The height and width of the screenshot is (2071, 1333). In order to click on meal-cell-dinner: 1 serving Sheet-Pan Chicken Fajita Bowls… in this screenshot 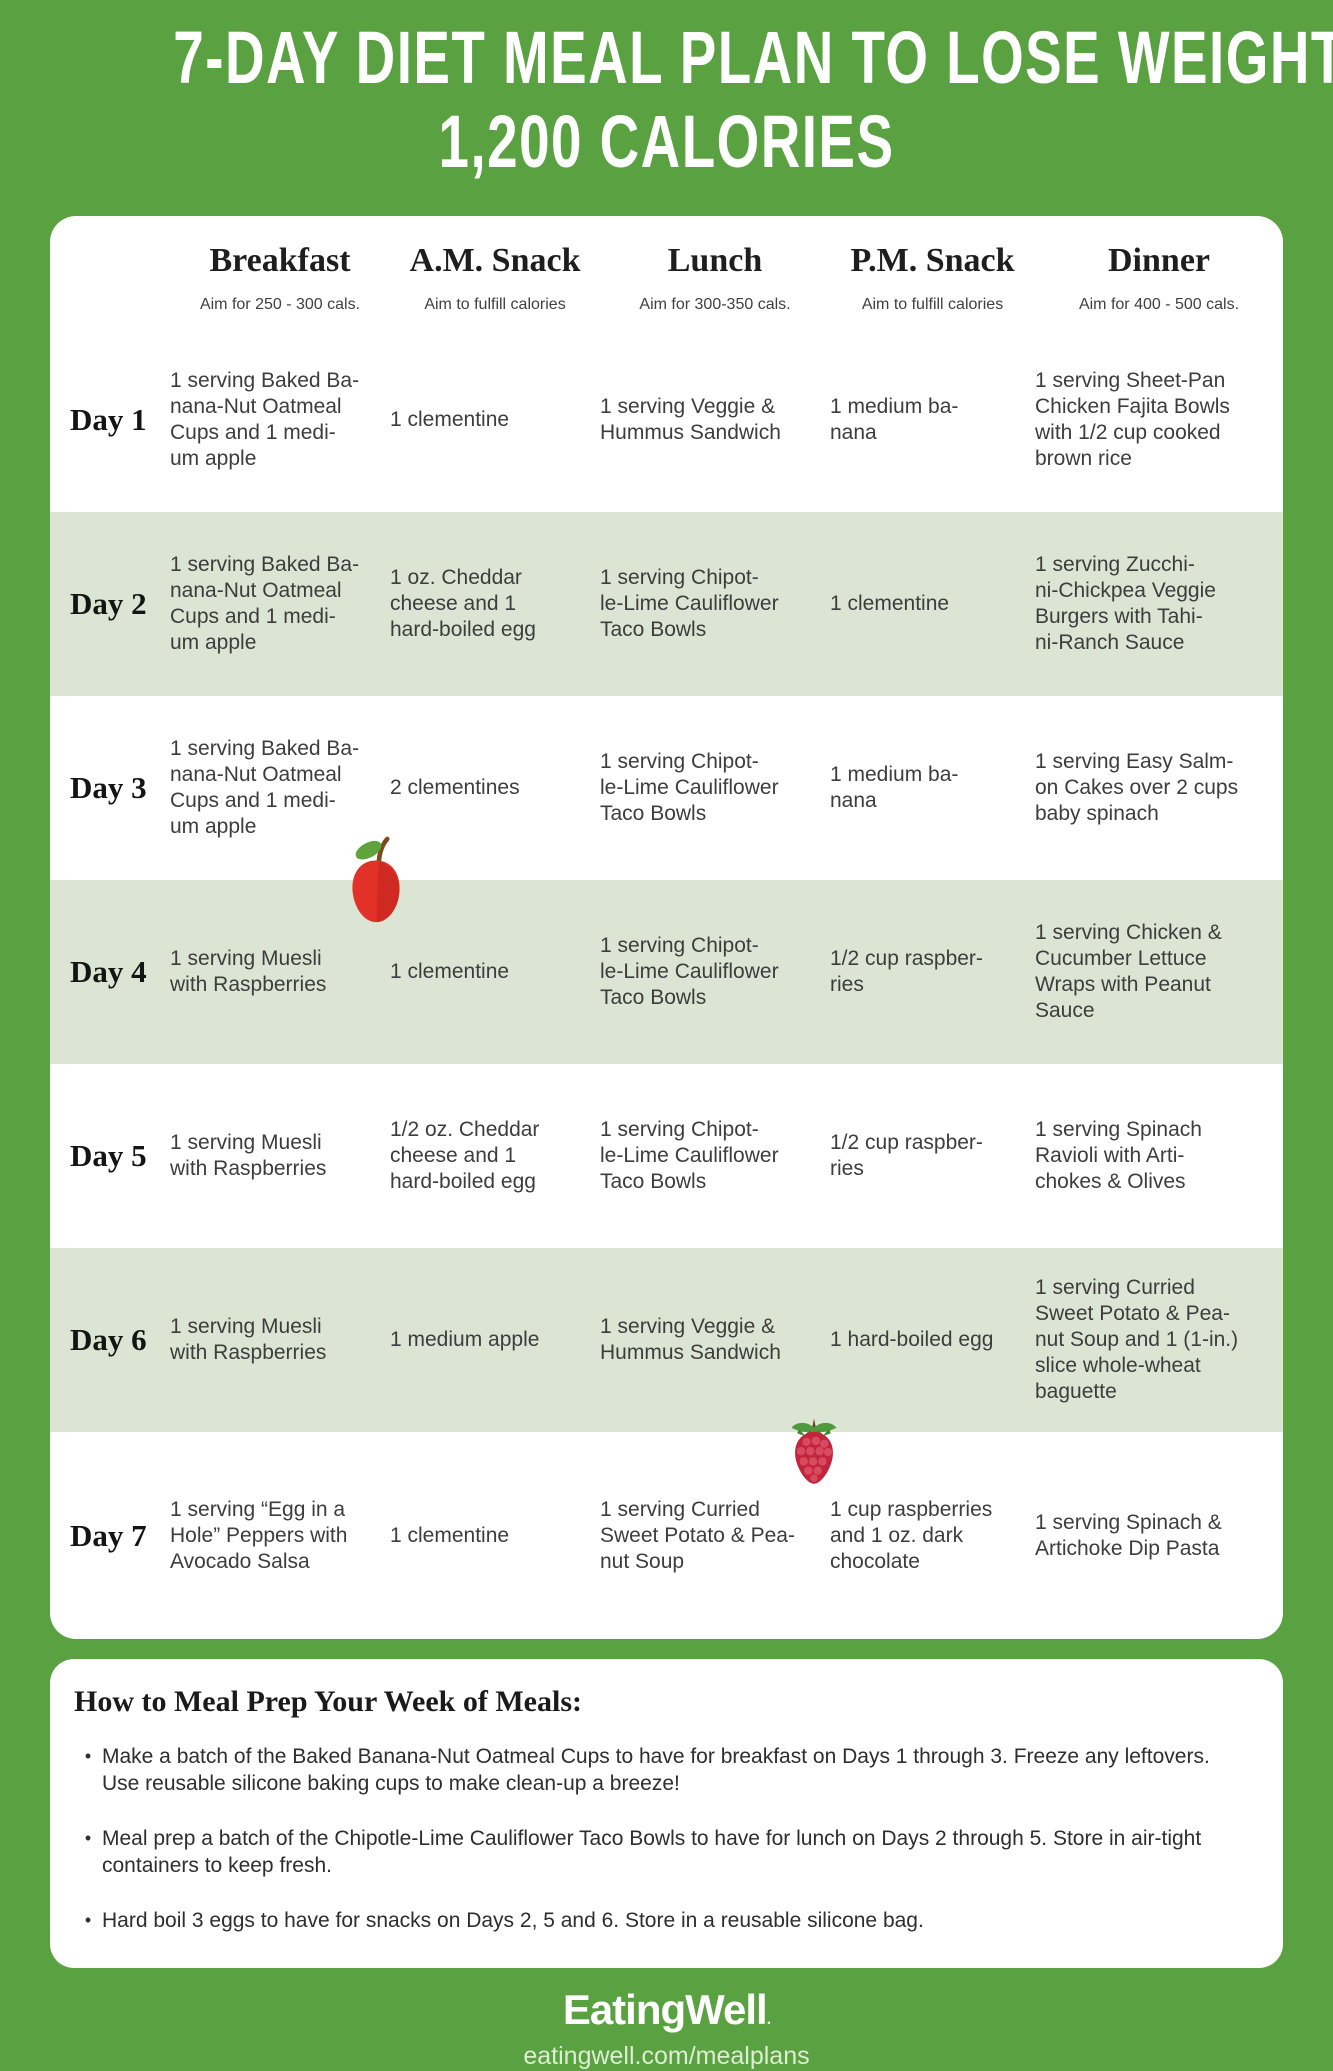, I will do `click(1132, 419)`.